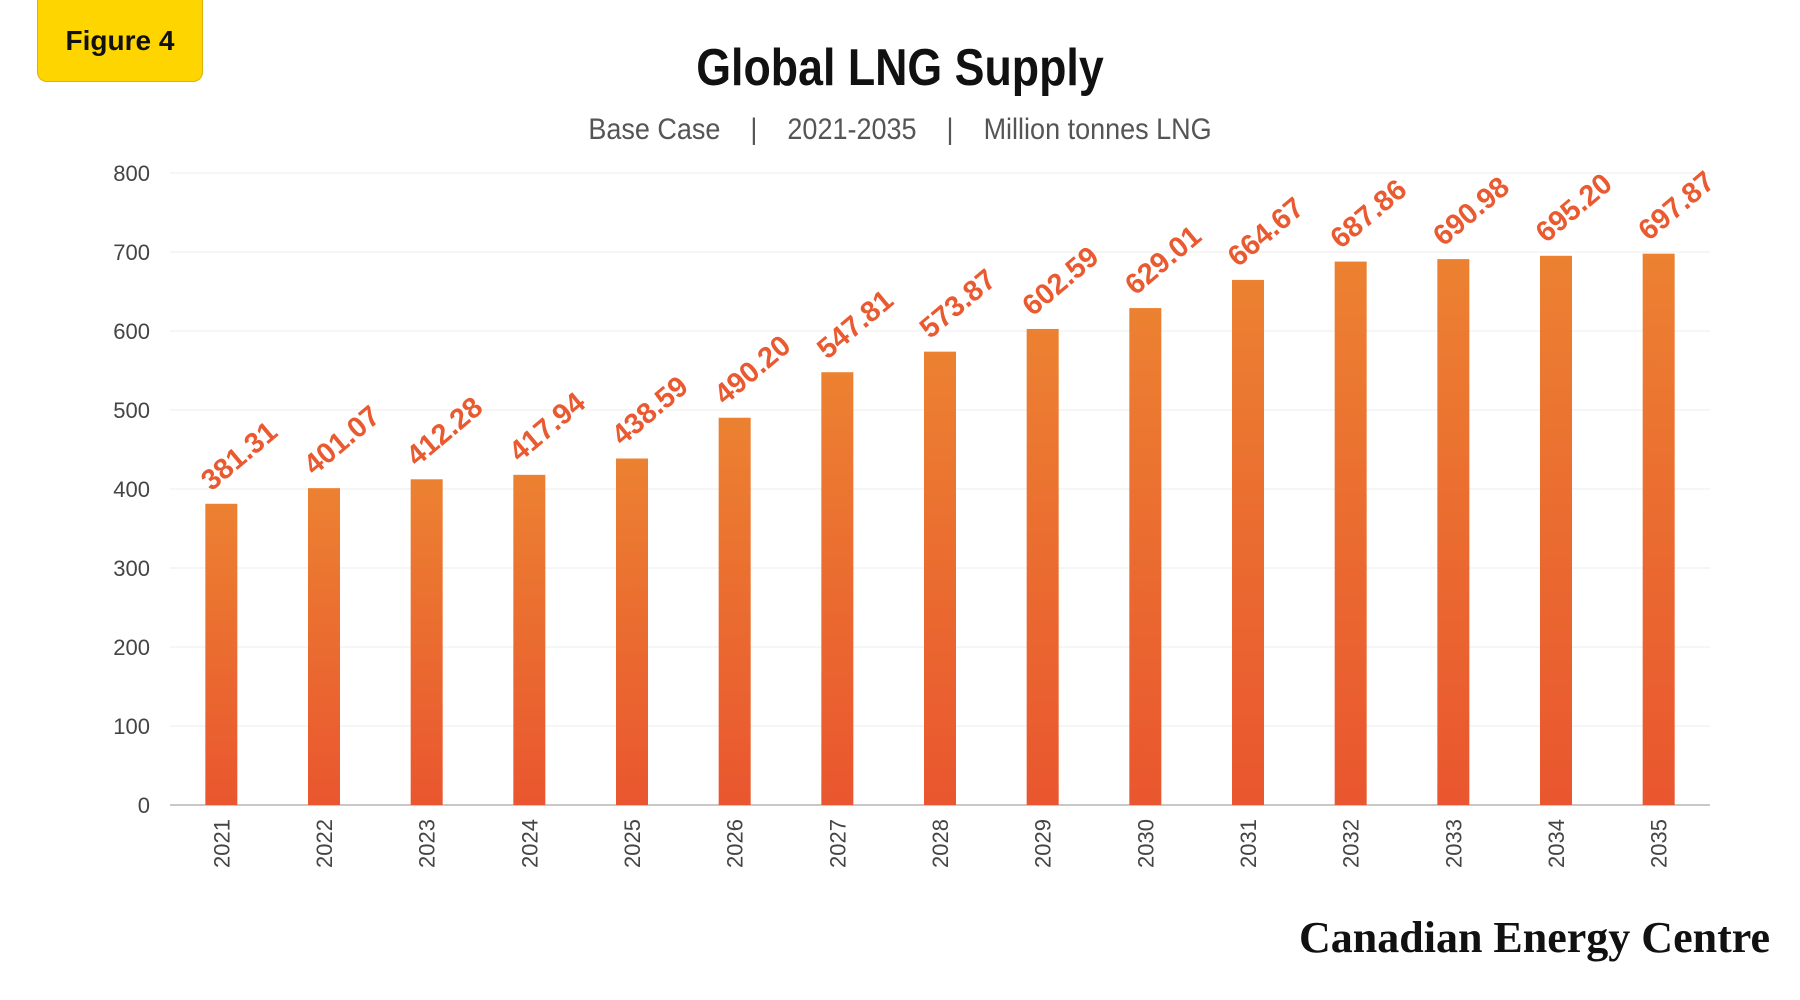 Image resolution: width=1800 pixels, height=1000 pixels. I want to click on footer-brand: Canadian Energy Centre, so click(1534, 937).